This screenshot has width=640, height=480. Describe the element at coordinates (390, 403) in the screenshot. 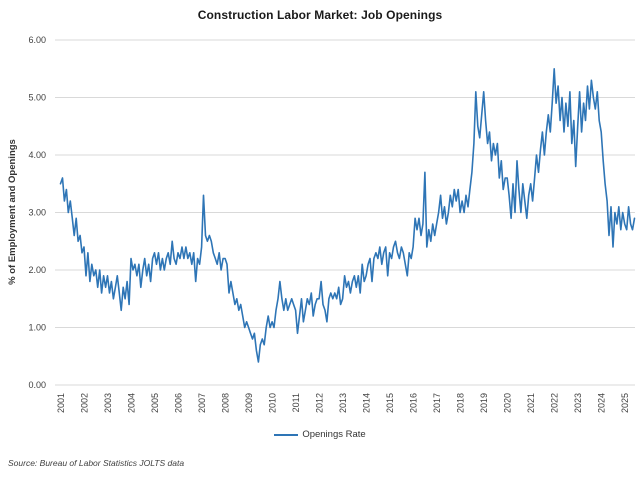

I see `x-tick-label: 2015` at that location.